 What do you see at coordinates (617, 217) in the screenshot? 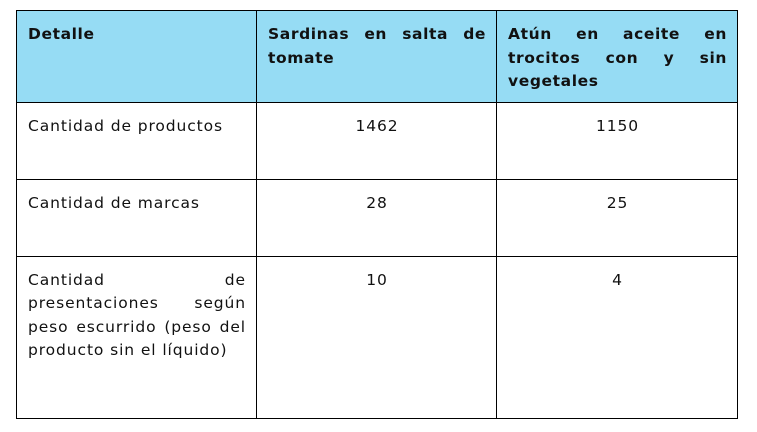
I see `cell-value: 25` at bounding box center [617, 217].